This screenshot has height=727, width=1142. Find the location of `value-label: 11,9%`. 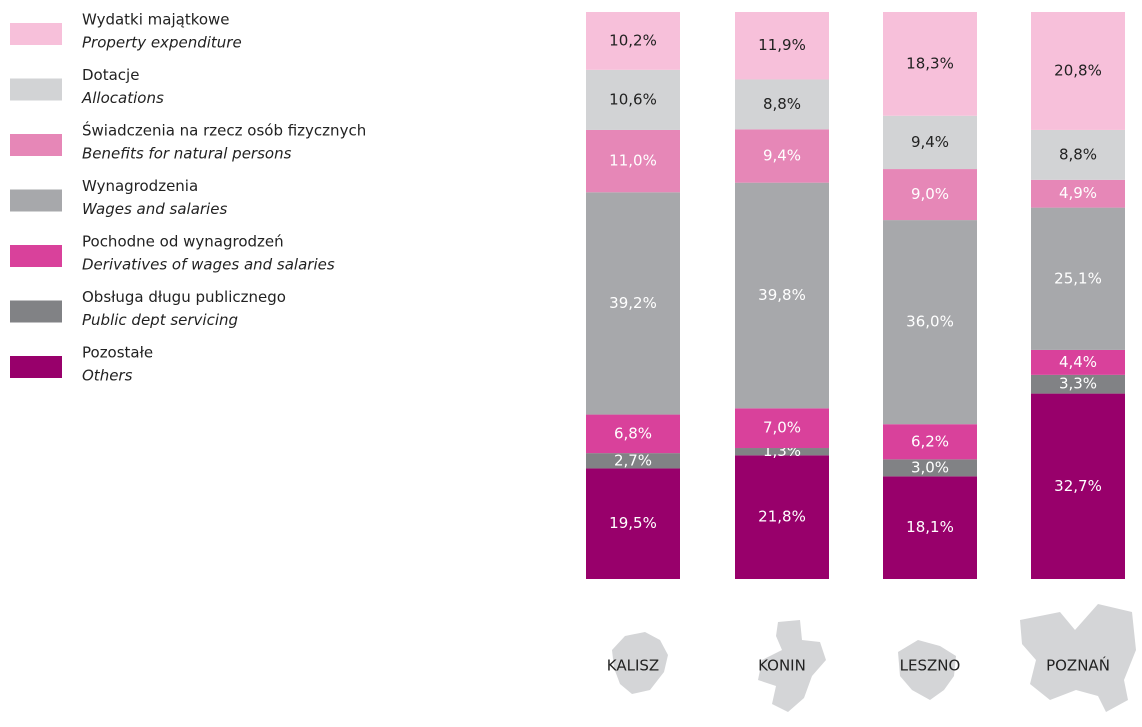

value-label: 11,9% is located at coordinates (782, 45).